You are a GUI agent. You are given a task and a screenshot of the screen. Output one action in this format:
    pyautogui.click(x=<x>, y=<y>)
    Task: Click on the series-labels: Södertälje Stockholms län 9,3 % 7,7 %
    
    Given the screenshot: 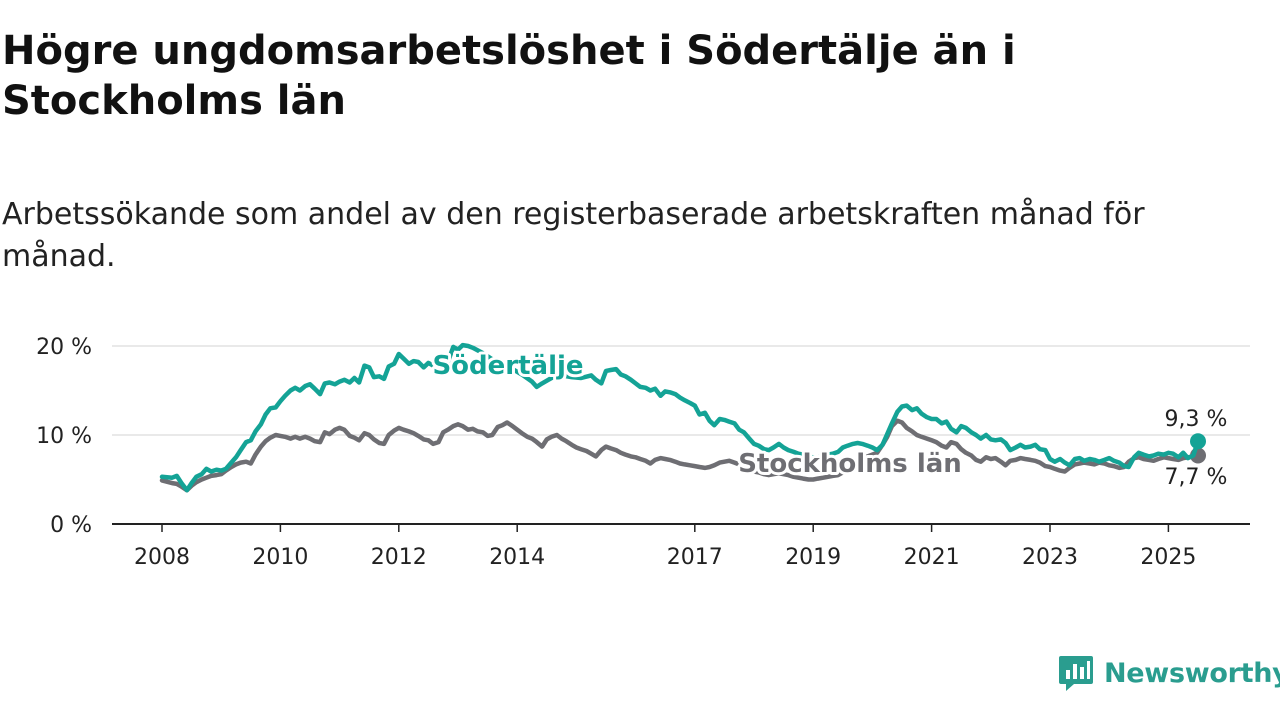 What is the action you would take?
    pyautogui.click(x=829, y=420)
    